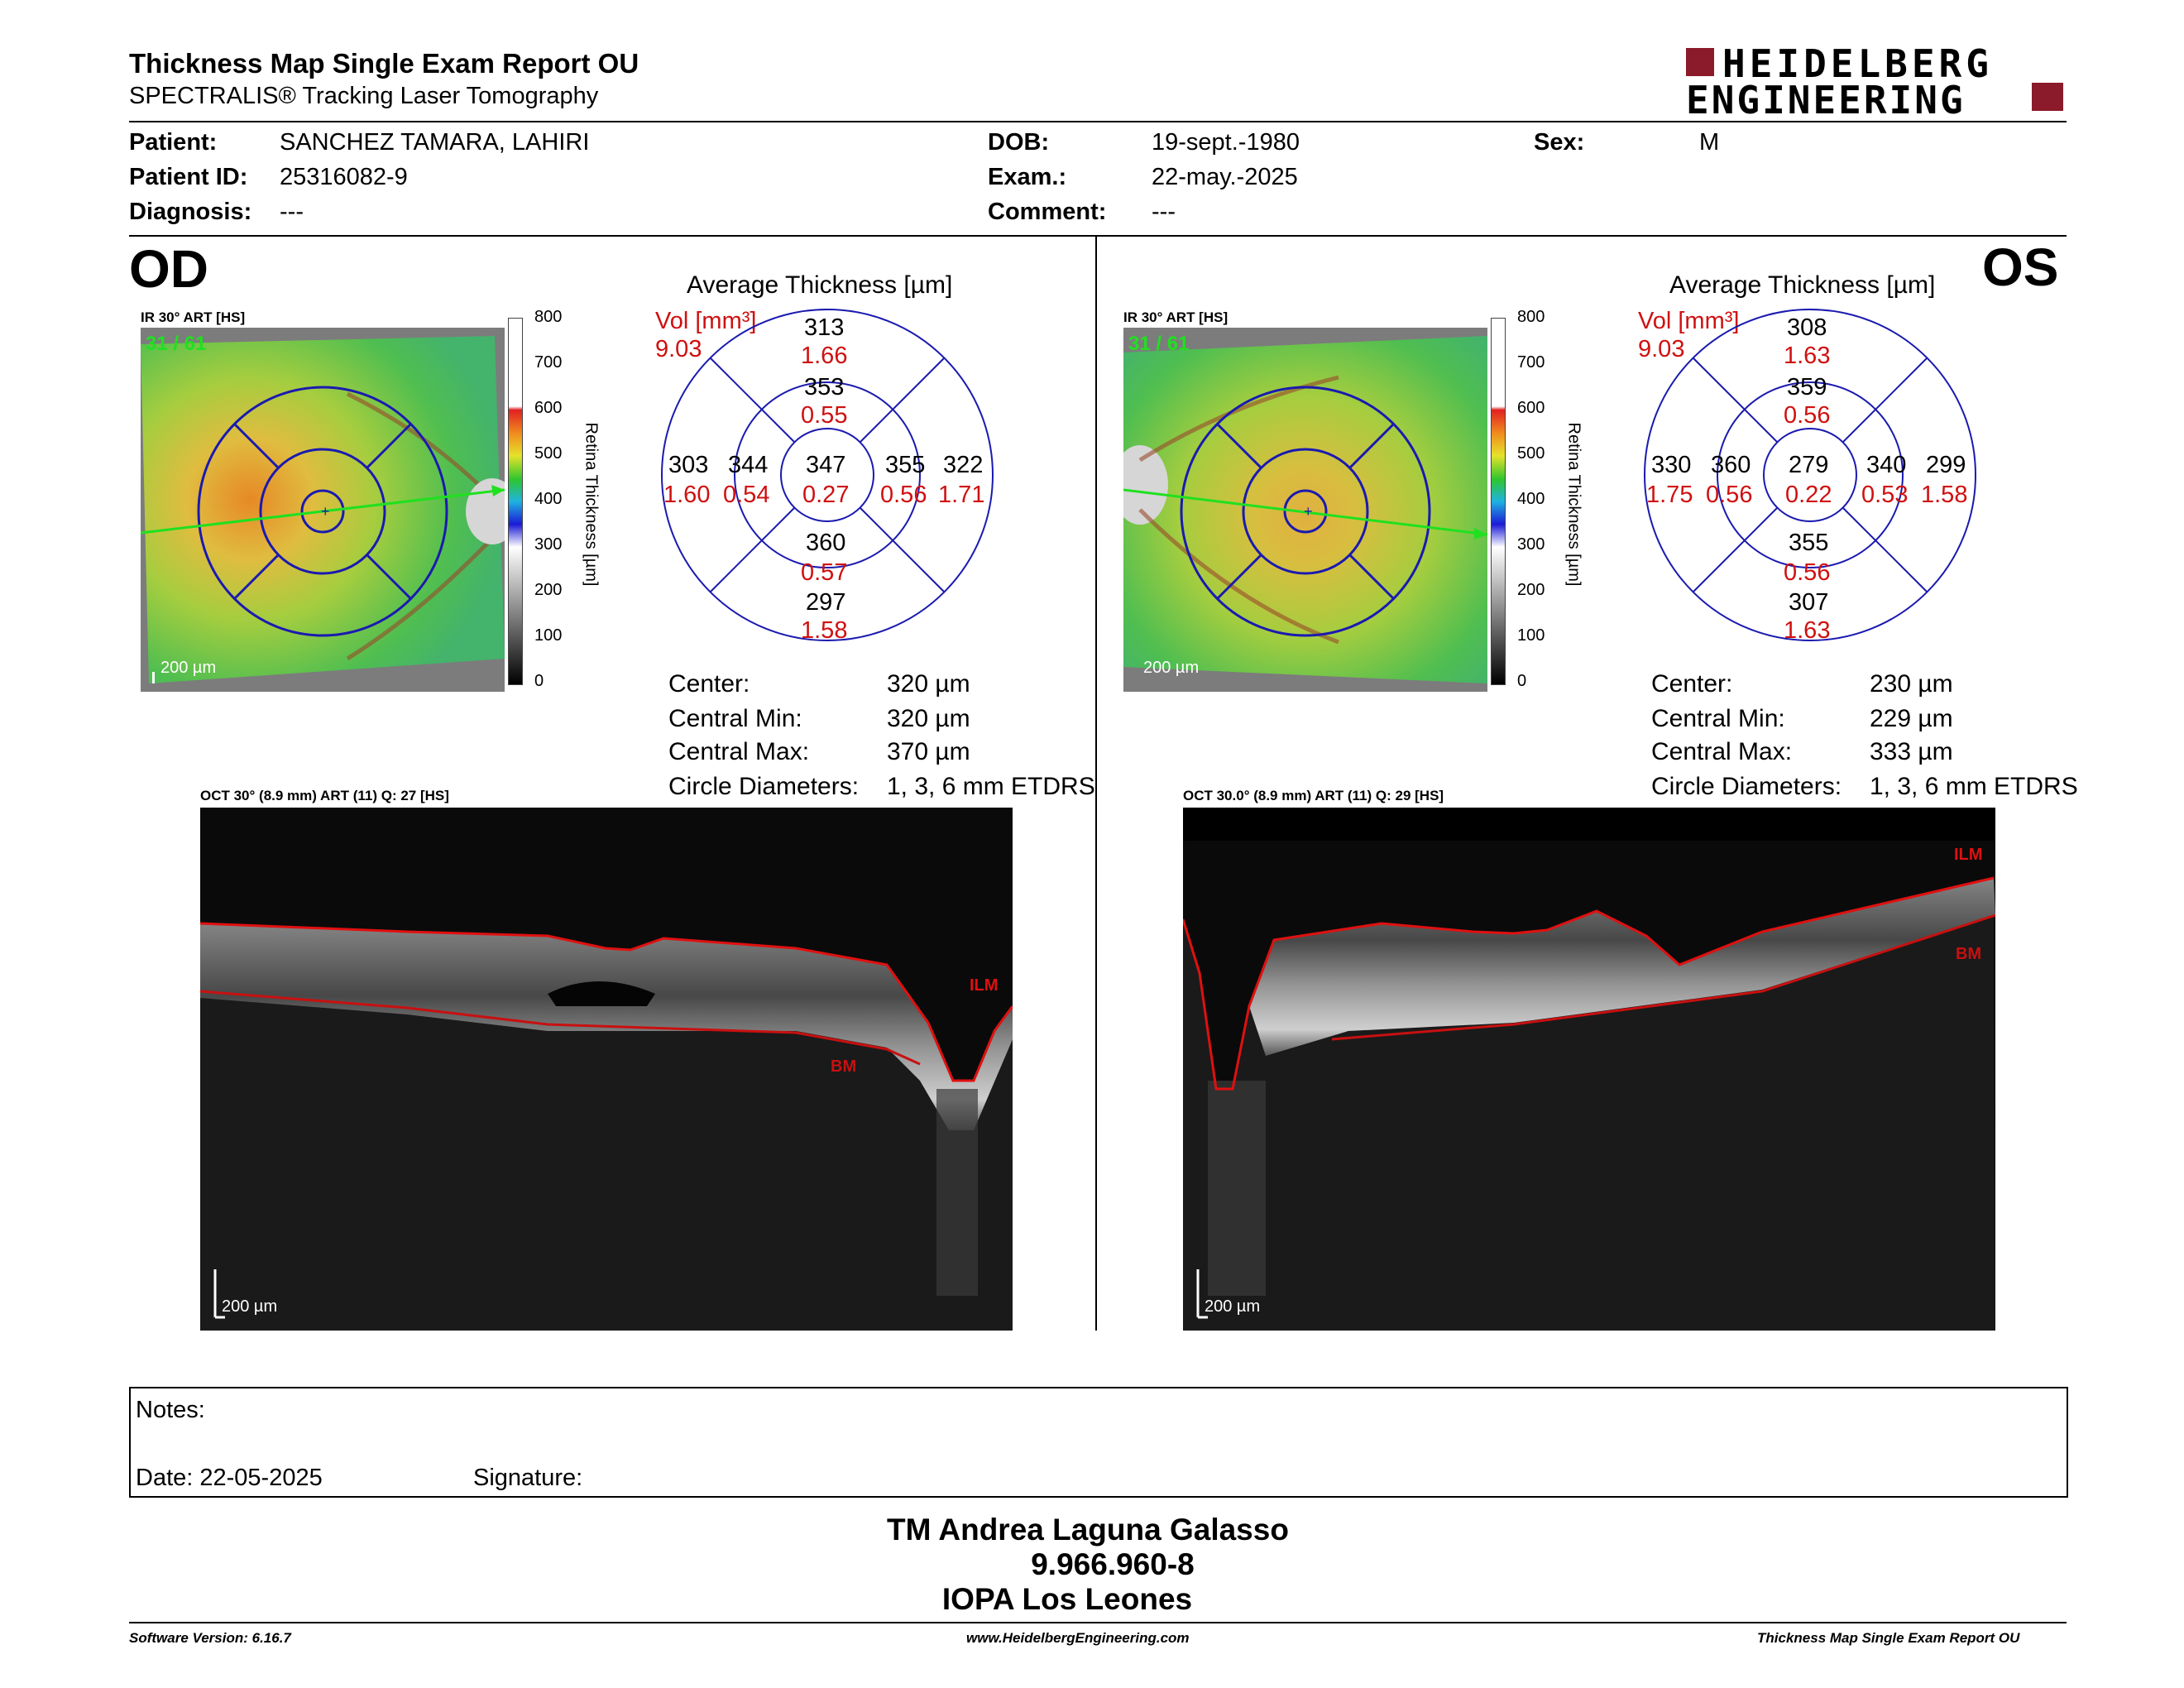 The width and height of the screenshot is (2184, 1688). I want to click on eye-label-os: OS, so click(2020, 267).